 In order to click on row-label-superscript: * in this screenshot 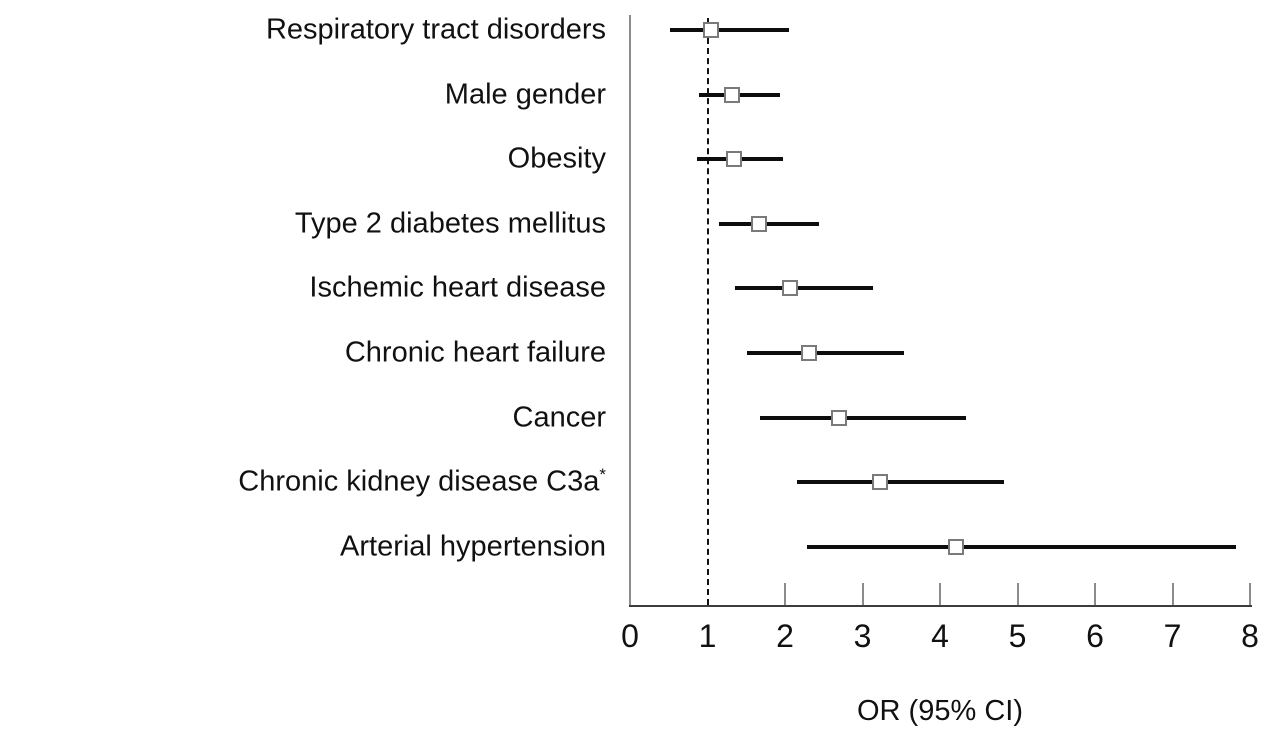, I will do `click(602, 475)`.